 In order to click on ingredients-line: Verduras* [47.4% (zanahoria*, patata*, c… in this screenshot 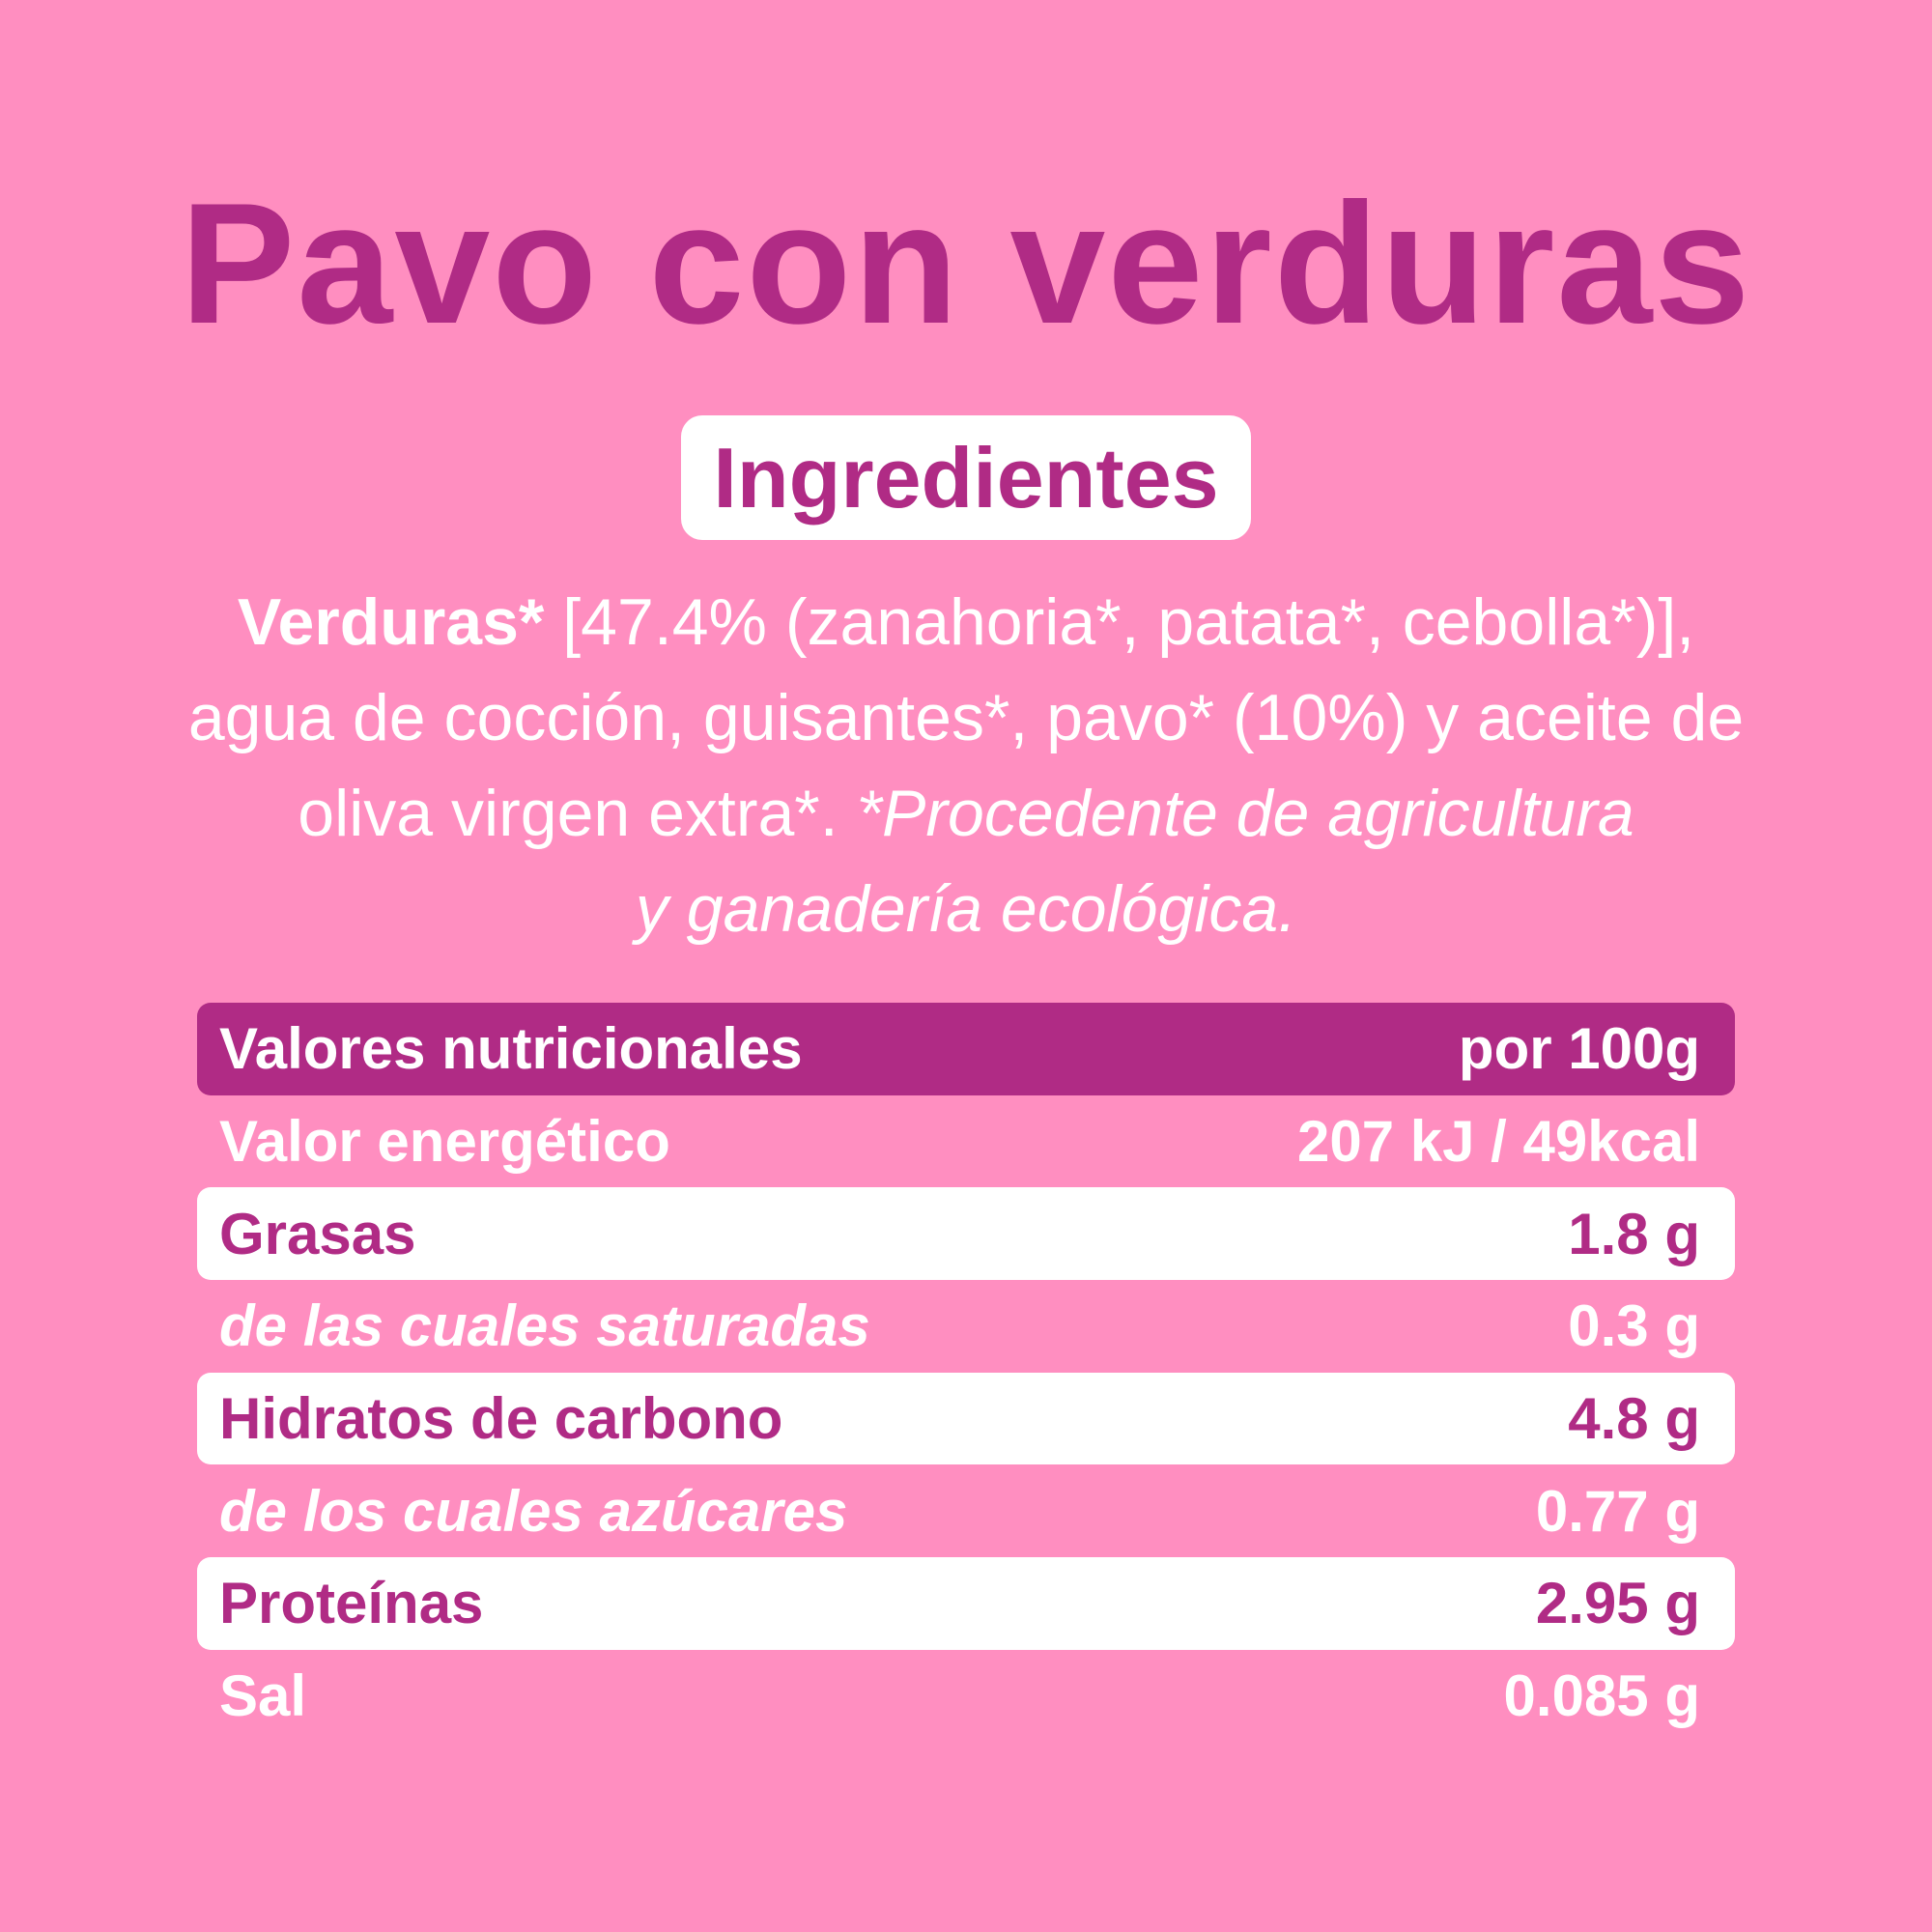, I will do `click(966, 622)`.